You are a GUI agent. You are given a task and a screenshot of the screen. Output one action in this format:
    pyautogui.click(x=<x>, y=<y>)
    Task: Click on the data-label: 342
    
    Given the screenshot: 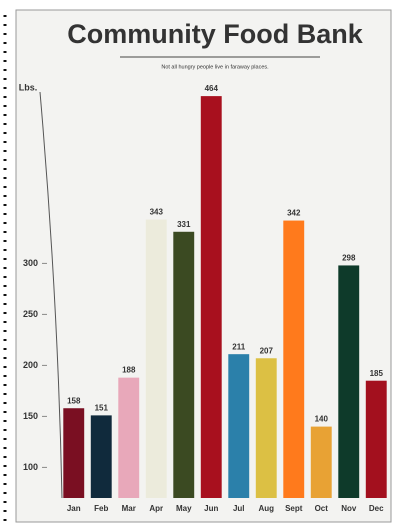 What is the action you would take?
    pyautogui.click(x=294, y=213)
    